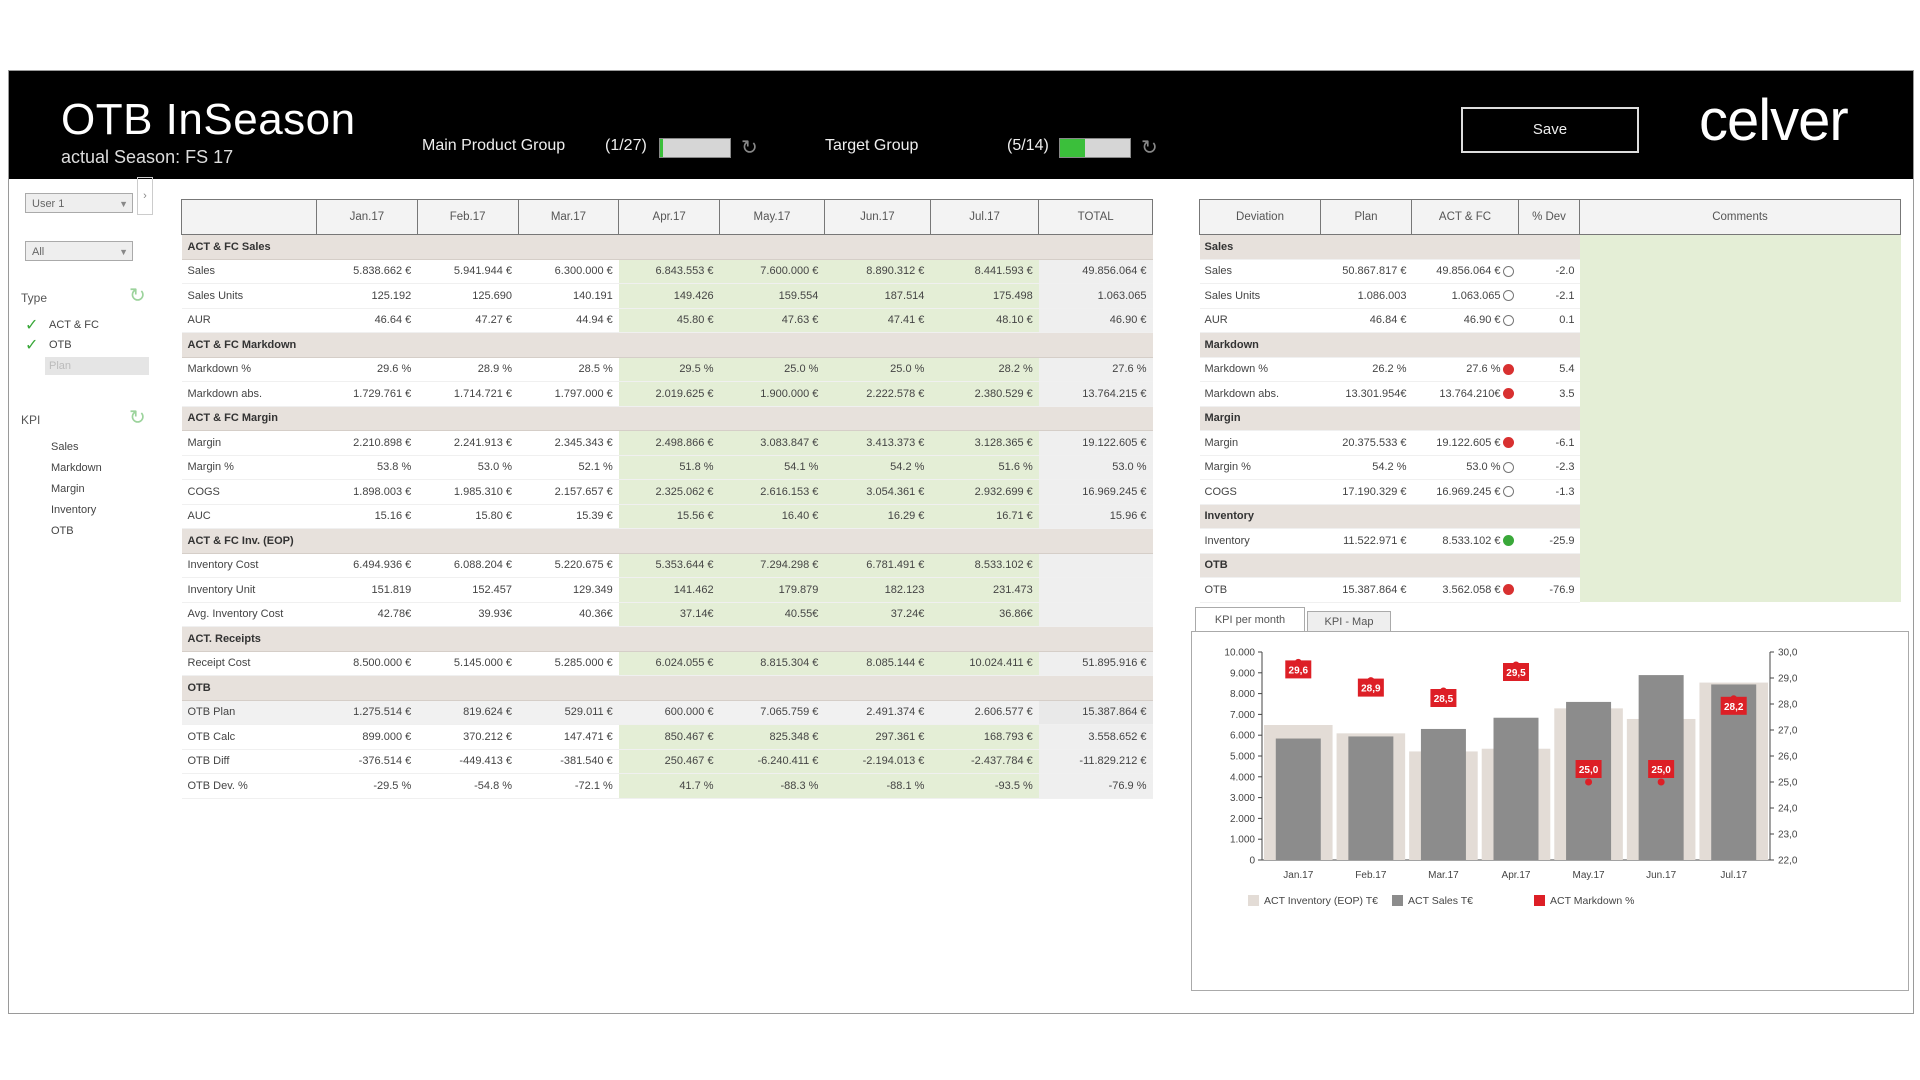  I want to click on kpi-item-margin: Margin, so click(68, 489).